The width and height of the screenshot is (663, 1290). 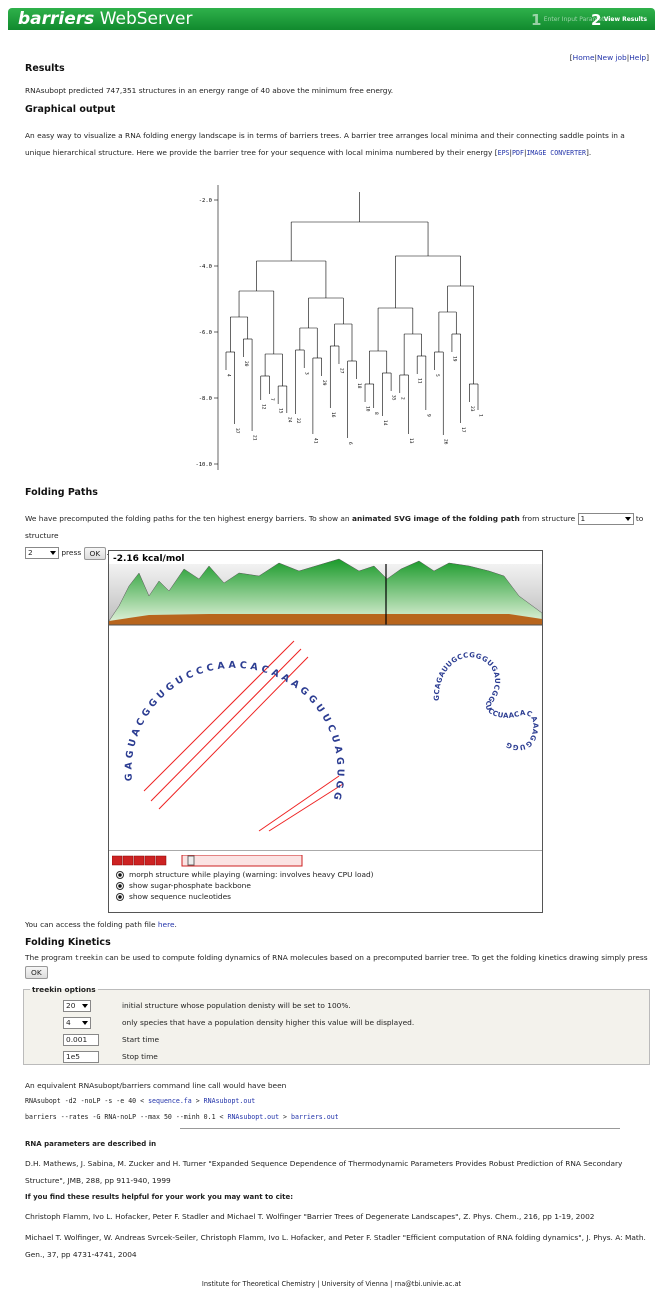 What do you see at coordinates (81, 1040) in the screenshot?
I see `input: 0.001` at bounding box center [81, 1040].